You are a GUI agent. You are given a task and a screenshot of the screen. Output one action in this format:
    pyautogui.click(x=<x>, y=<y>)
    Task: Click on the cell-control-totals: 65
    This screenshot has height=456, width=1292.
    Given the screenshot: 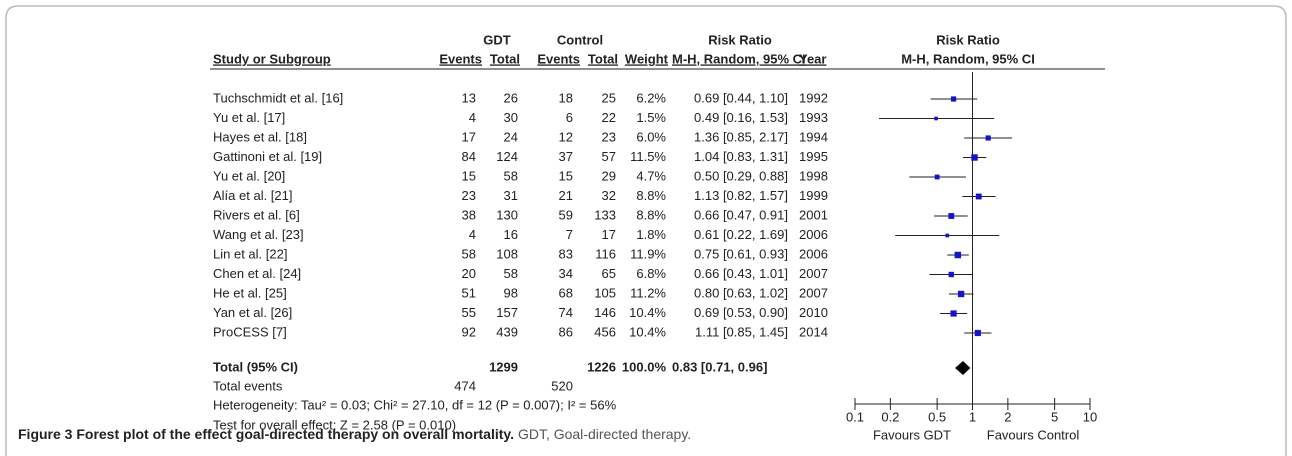 What is the action you would take?
    pyautogui.click(x=609, y=273)
    